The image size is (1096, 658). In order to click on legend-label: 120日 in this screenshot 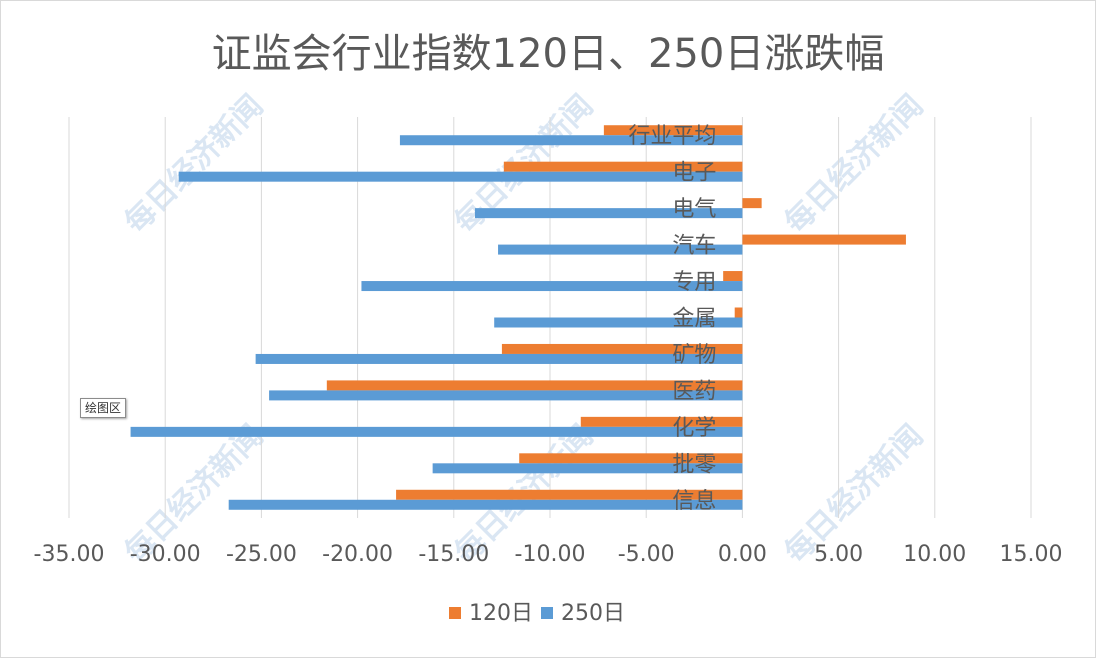, I will do `click(501, 613)`.